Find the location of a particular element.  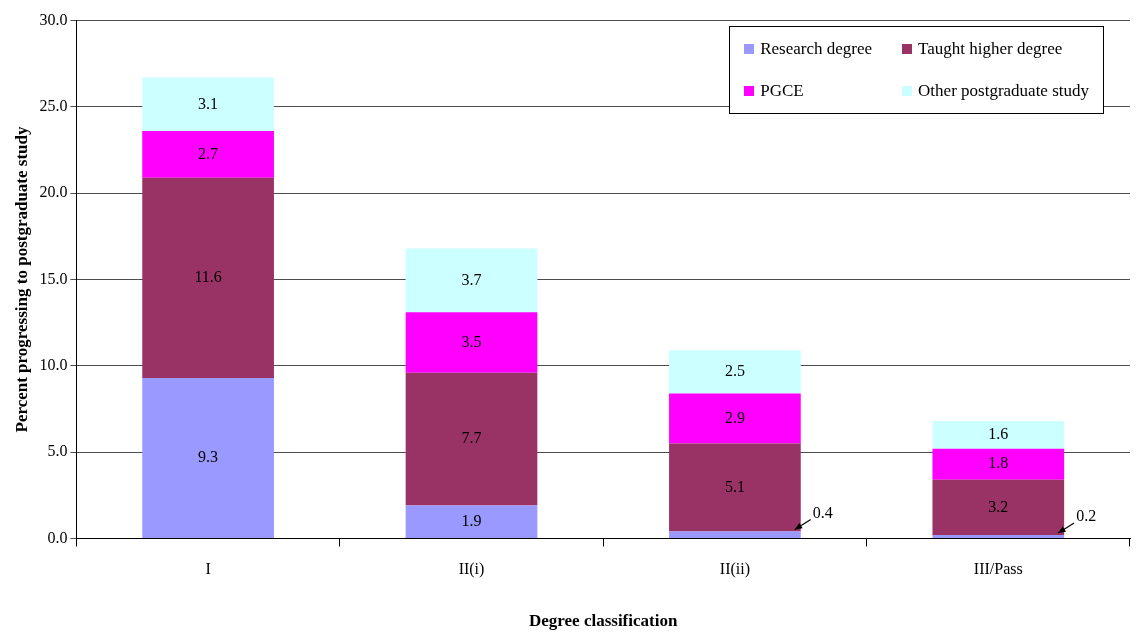

legend-label: Other postgraduate study is located at coordinates (1003, 91).